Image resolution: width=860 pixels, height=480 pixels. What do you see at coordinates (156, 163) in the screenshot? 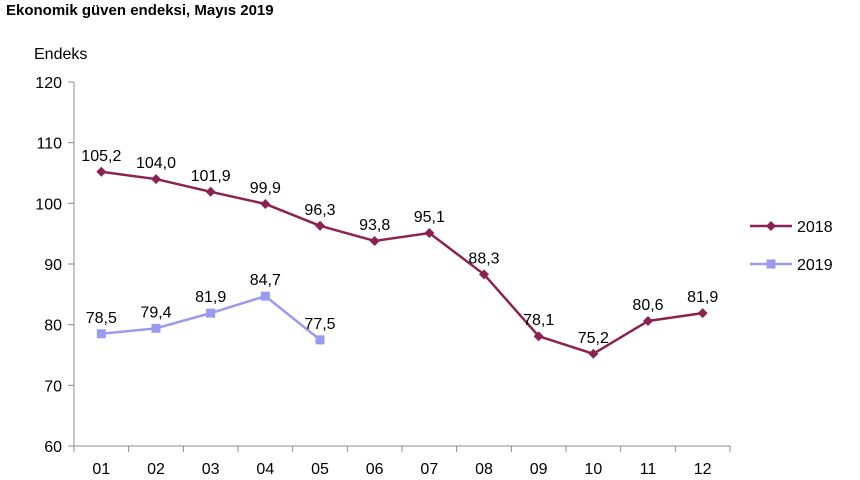
I see `data-label: 104,0` at bounding box center [156, 163].